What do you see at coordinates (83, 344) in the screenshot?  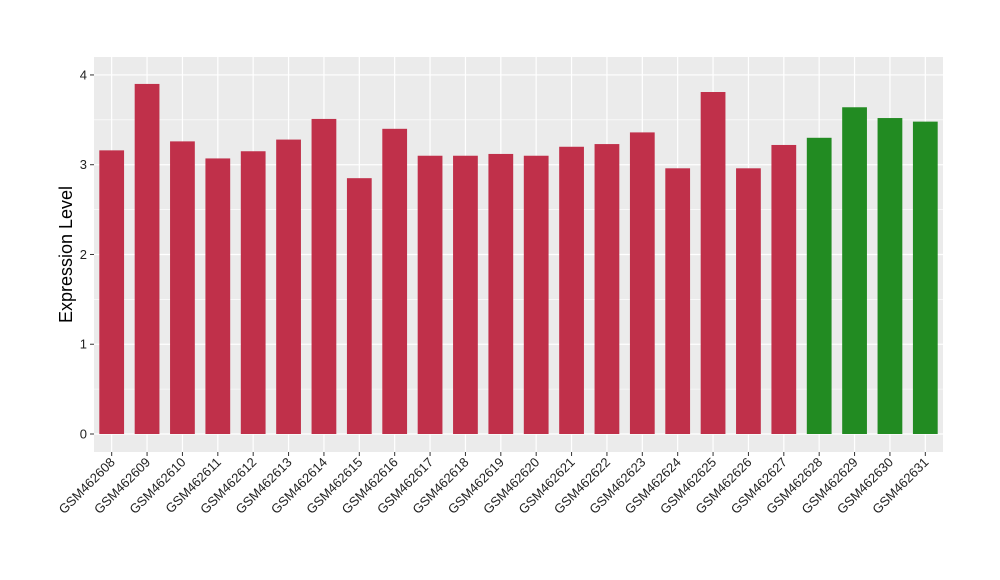 I see `y-tick-label: 1` at bounding box center [83, 344].